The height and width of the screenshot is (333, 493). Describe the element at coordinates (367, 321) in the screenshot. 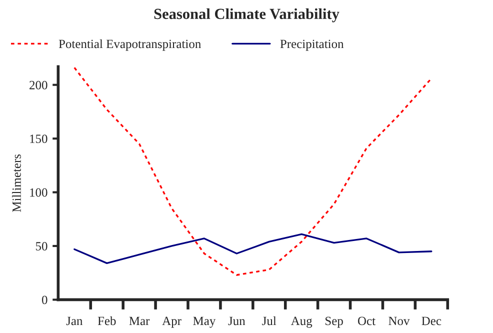

I see `x-tick-label: Oct` at that location.